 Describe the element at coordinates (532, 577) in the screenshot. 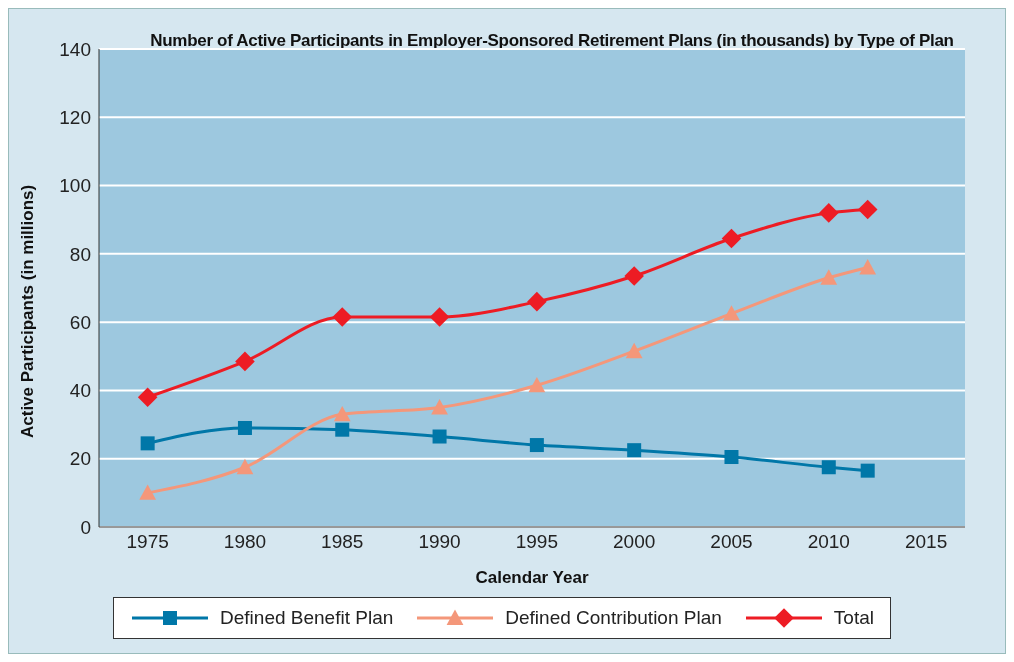

I see `x-axis-title: Calendar Year` at that location.